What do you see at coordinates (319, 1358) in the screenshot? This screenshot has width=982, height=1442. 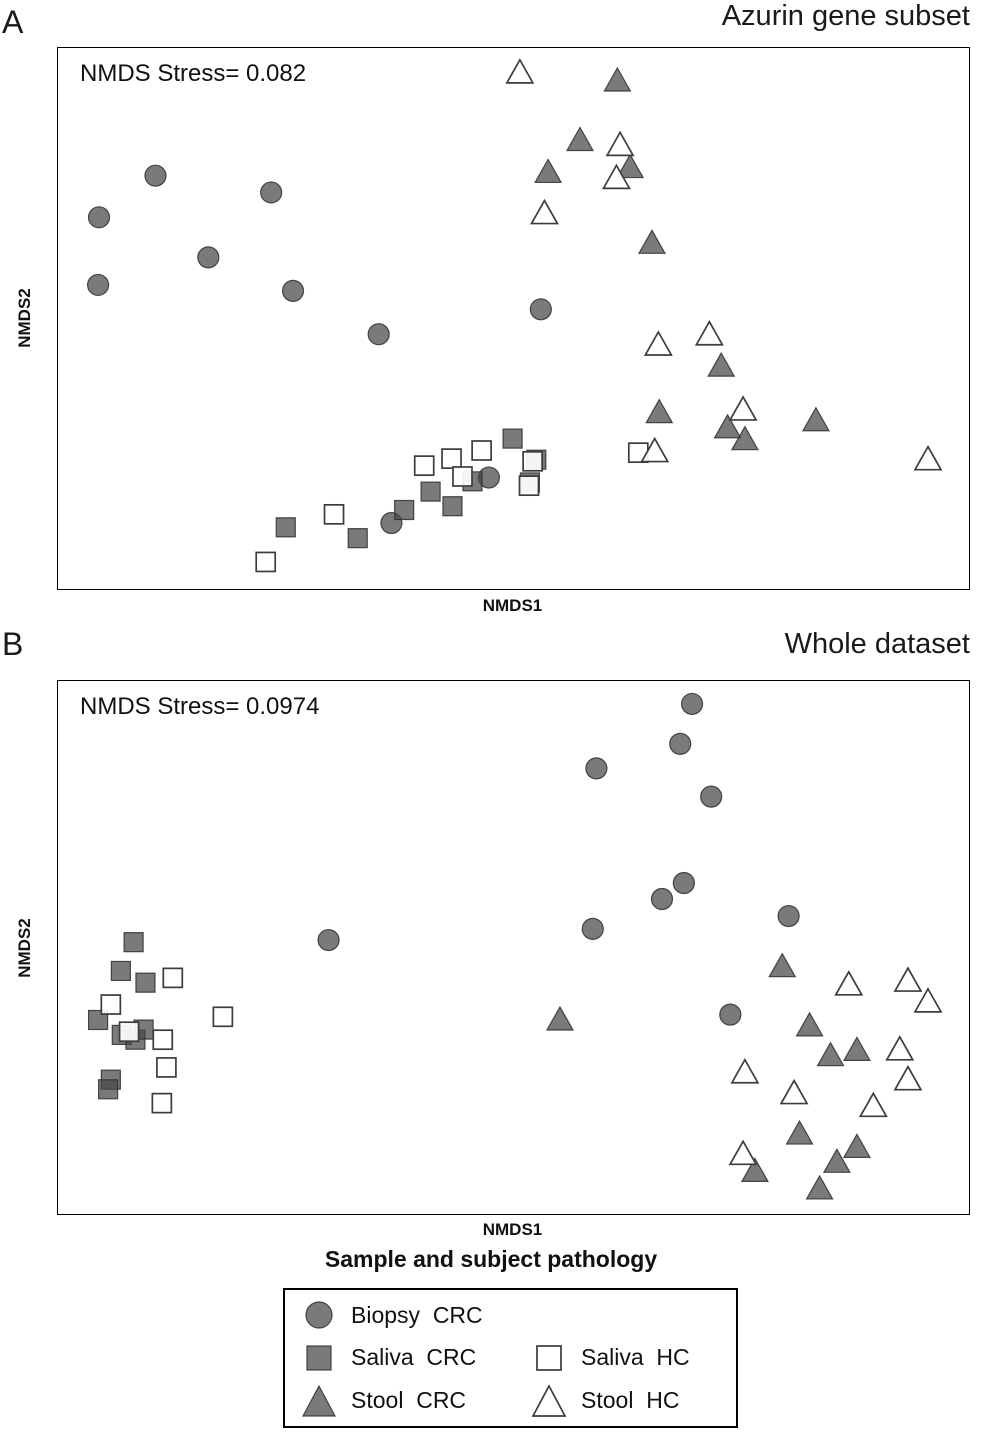 I see `filled-square-icon` at bounding box center [319, 1358].